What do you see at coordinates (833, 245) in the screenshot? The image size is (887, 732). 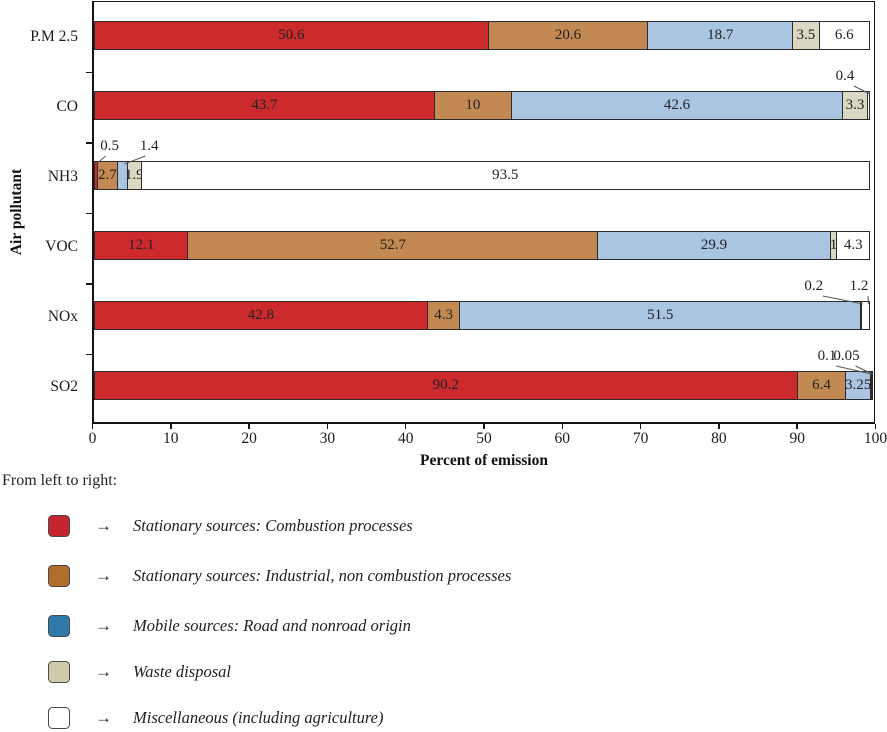 I see `value-label: 1` at bounding box center [833, 245].